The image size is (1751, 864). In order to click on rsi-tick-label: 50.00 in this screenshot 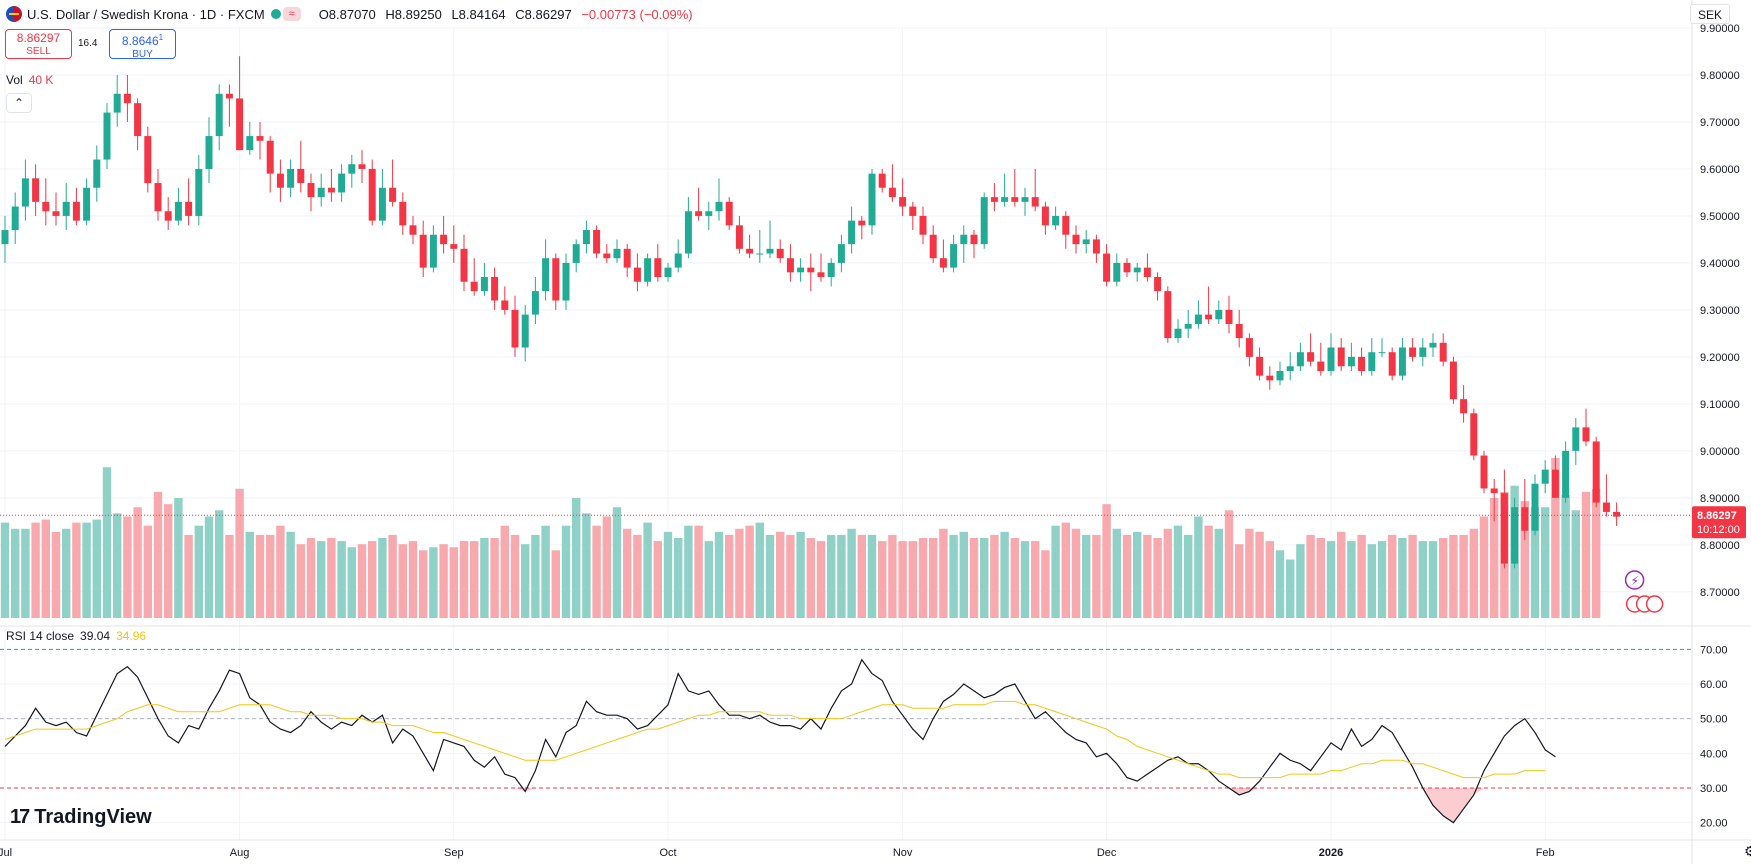, I will do `click(1714, 720)`.